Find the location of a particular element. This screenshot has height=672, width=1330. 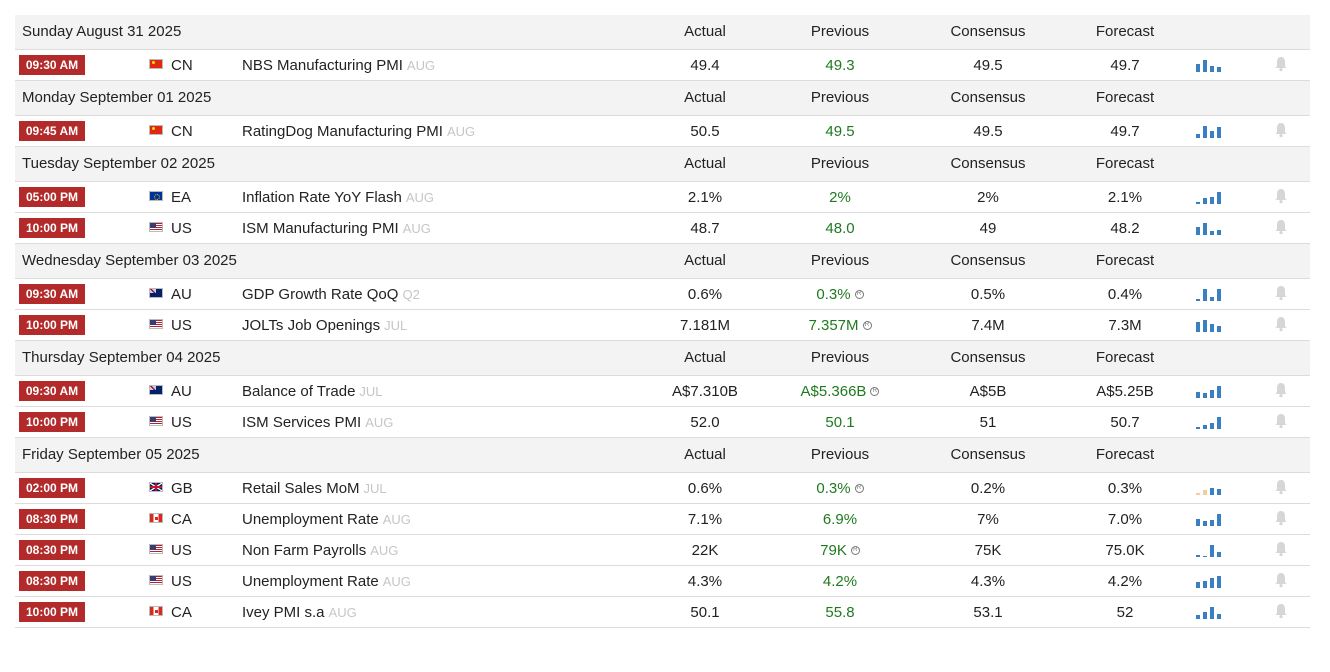

event-name-link: JOLTs Job Openings JUL is located at coordinates (324, 325).